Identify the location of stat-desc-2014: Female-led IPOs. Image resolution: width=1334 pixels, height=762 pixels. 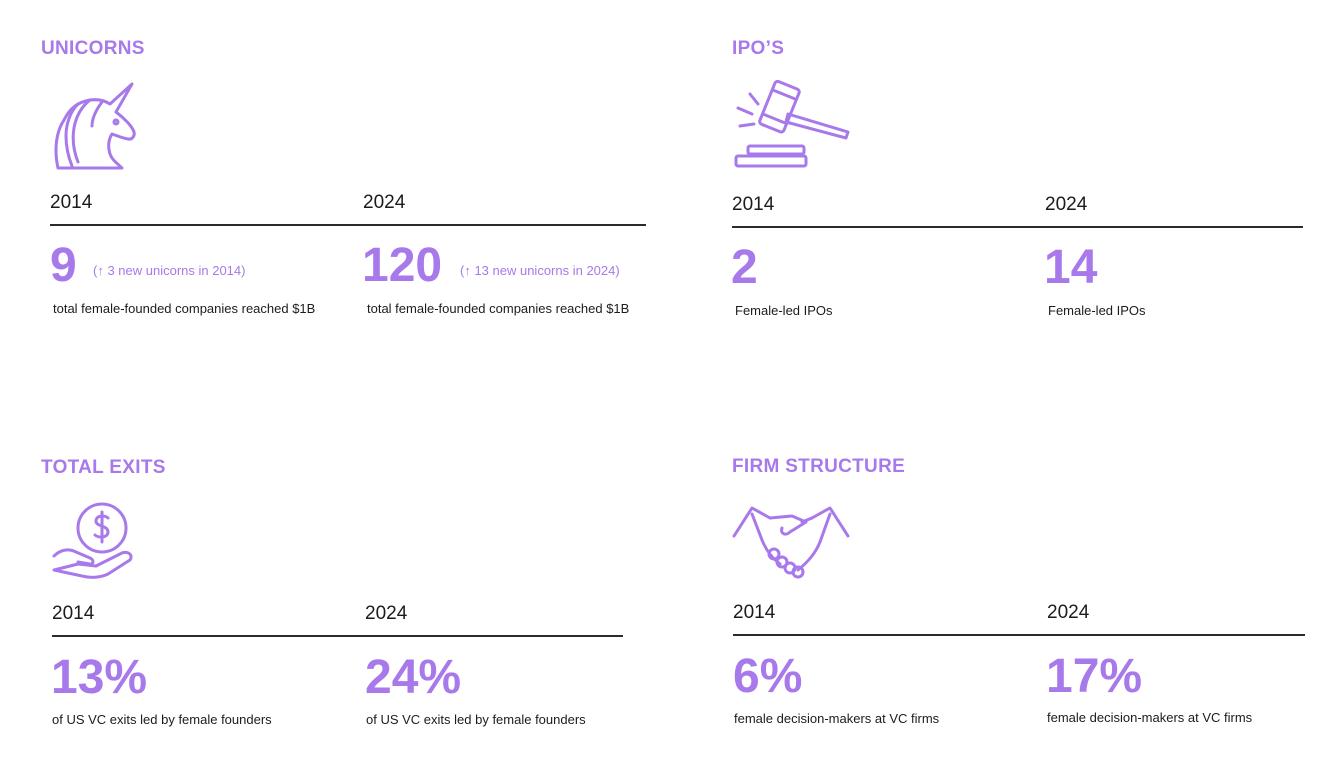
(784, 310).